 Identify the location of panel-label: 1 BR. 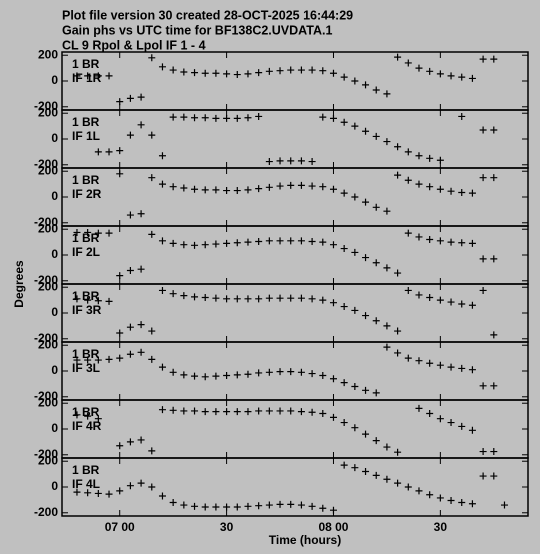
(86, 412).